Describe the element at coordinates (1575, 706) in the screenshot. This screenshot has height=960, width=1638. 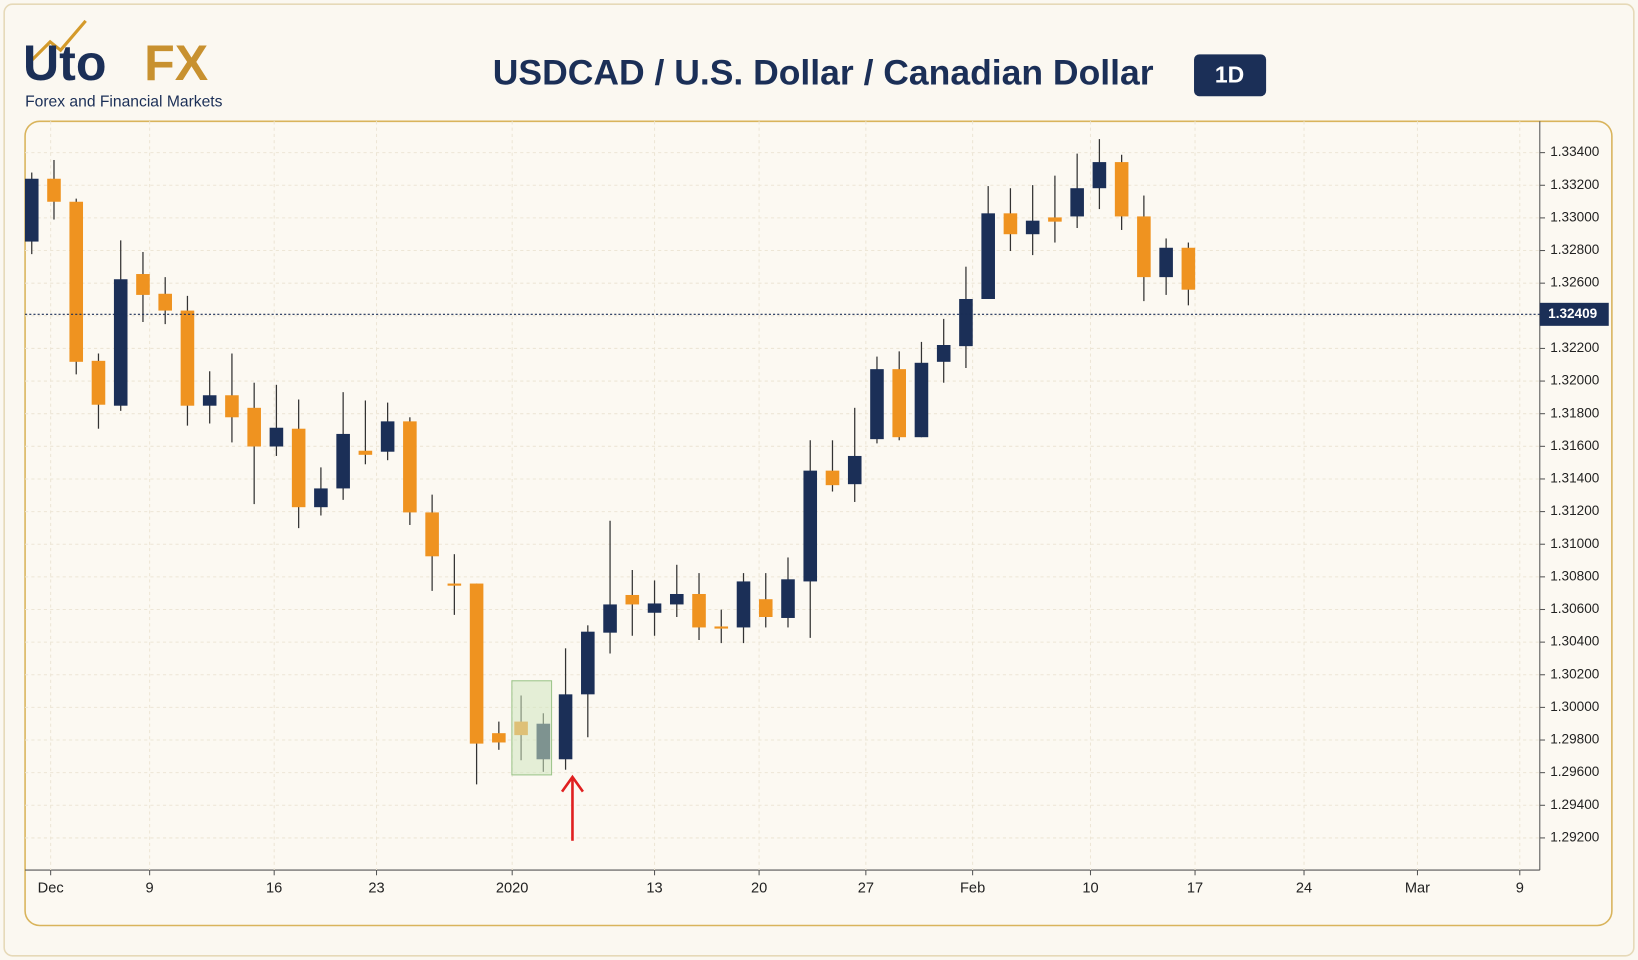
I see `y-tick-label: 1.30000` at that location.